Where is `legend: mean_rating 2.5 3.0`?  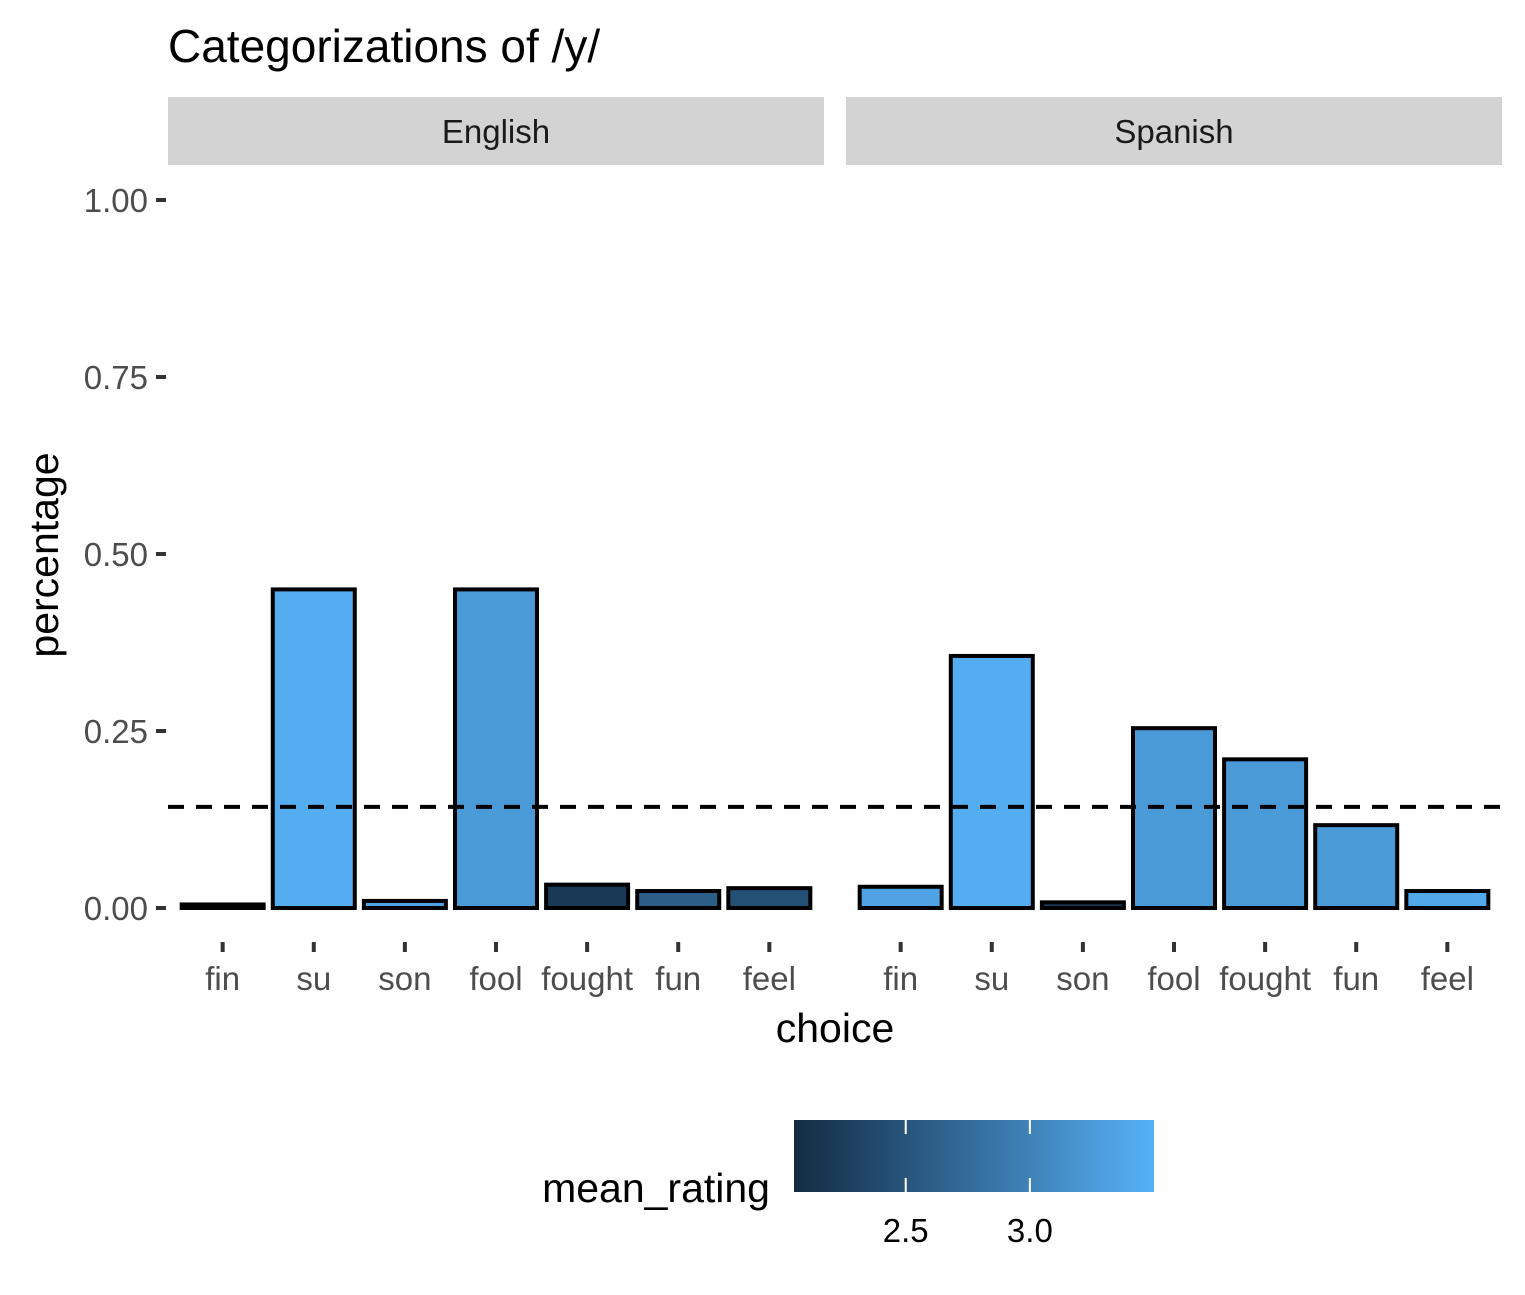
legend: mean_rating 2.5 3.0 is located at coordinates (848, 1184).